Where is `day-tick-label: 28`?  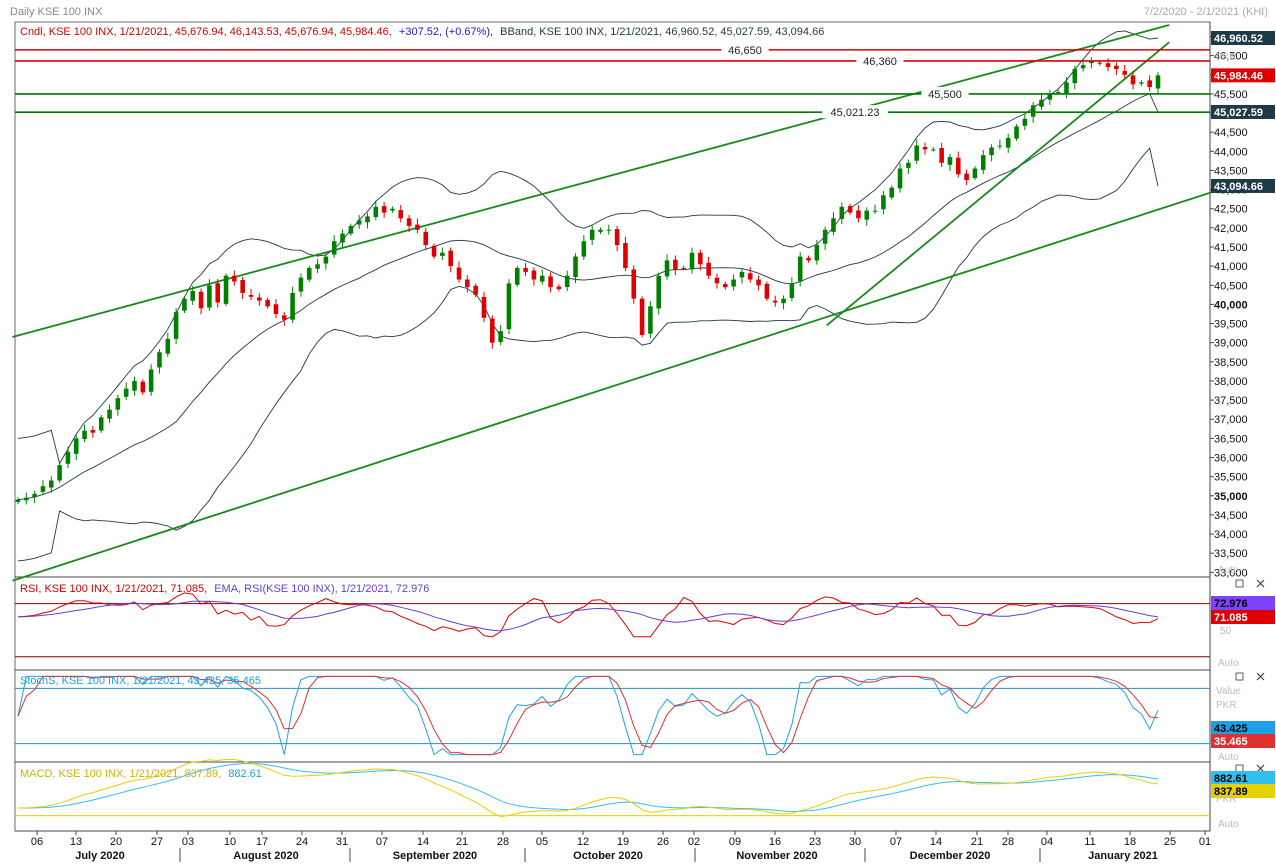
day-tick-label: 28 is located at coordinates (1008, 842).